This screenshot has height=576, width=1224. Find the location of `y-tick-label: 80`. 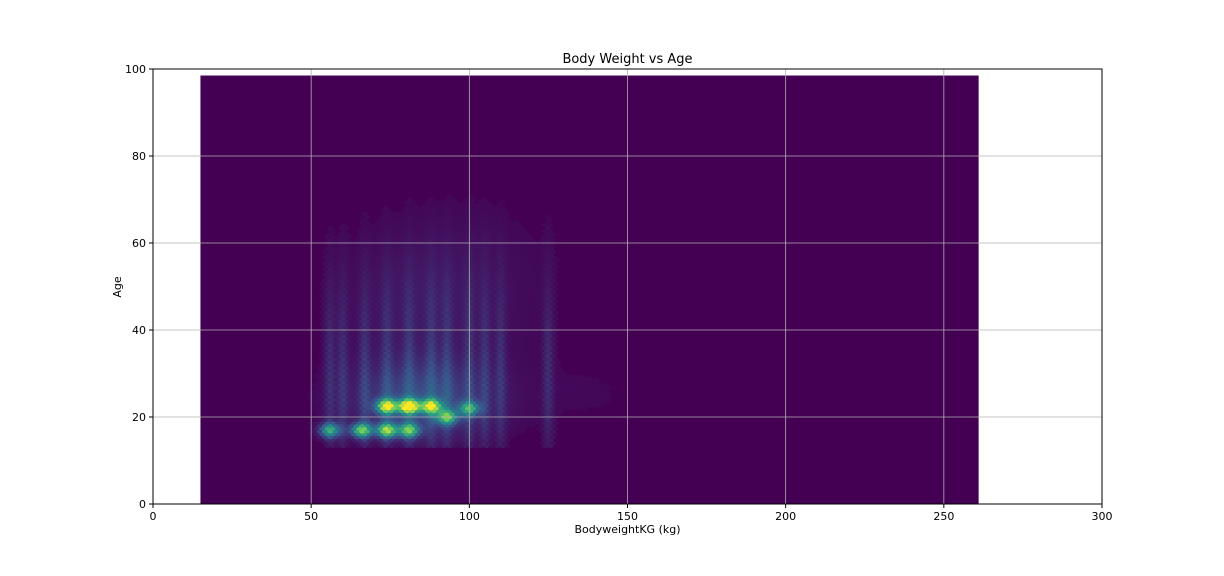

y-tick-label: 80 is located at coordinates (139, 156).